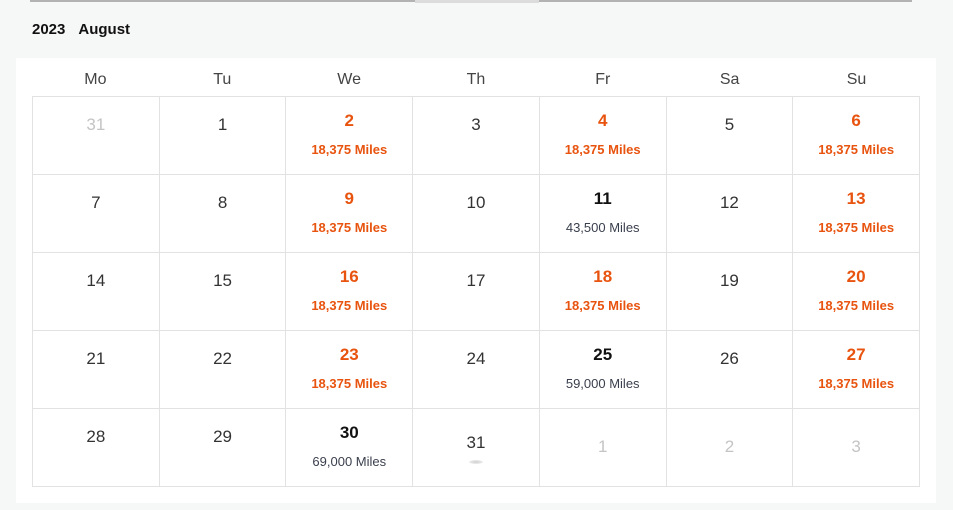 This screenshot has width=953, height=510. What do you see at coordinates (476, 358) in the screenshot?
I see `day-number: 24` at bounding box center [476, 358].